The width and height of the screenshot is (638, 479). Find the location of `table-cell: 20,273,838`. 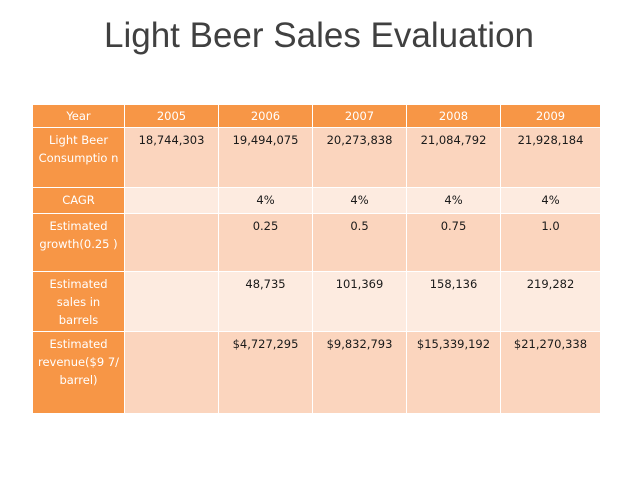

table-cell: 20,273,838 is located at coordinates (359, 157).